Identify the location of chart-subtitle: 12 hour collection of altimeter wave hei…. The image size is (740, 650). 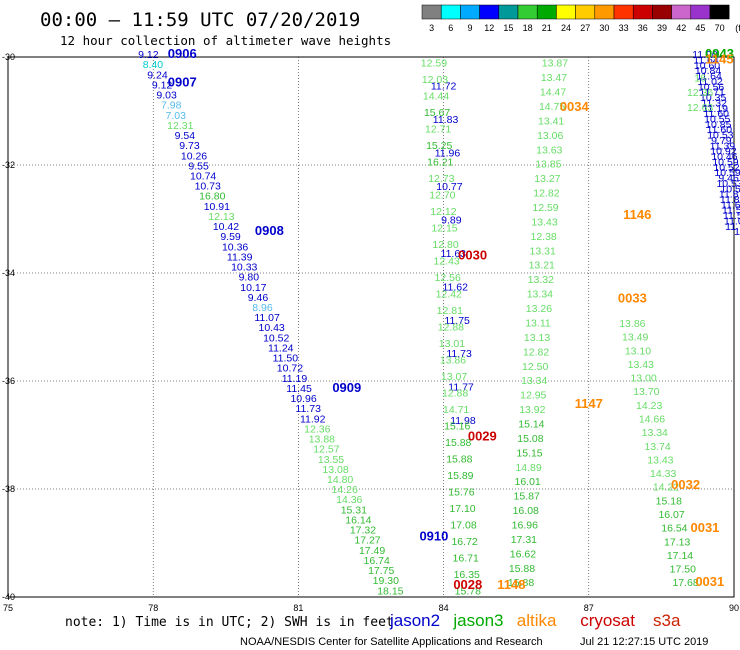
(225, 40).